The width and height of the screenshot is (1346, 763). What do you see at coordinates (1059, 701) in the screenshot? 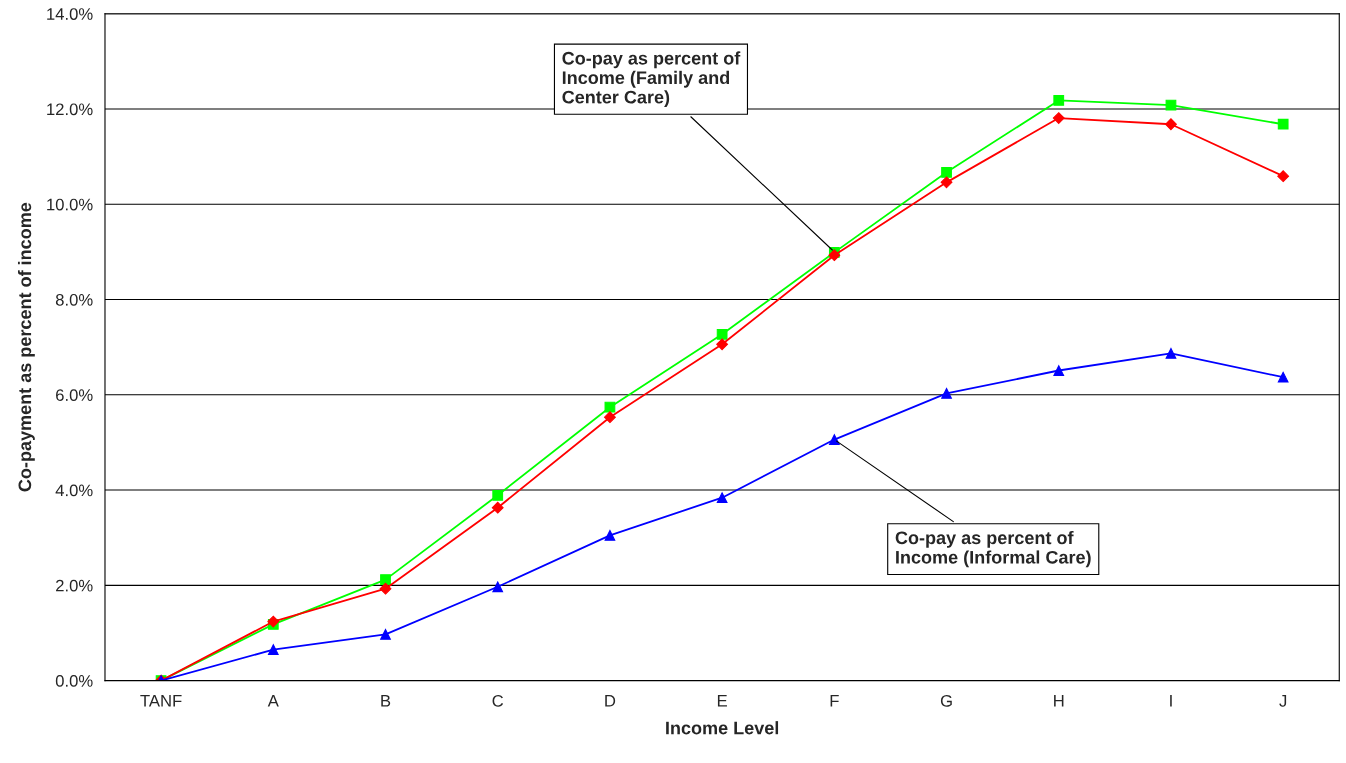
I see `x-tick-label: H` at bounding box center [1059, 701].